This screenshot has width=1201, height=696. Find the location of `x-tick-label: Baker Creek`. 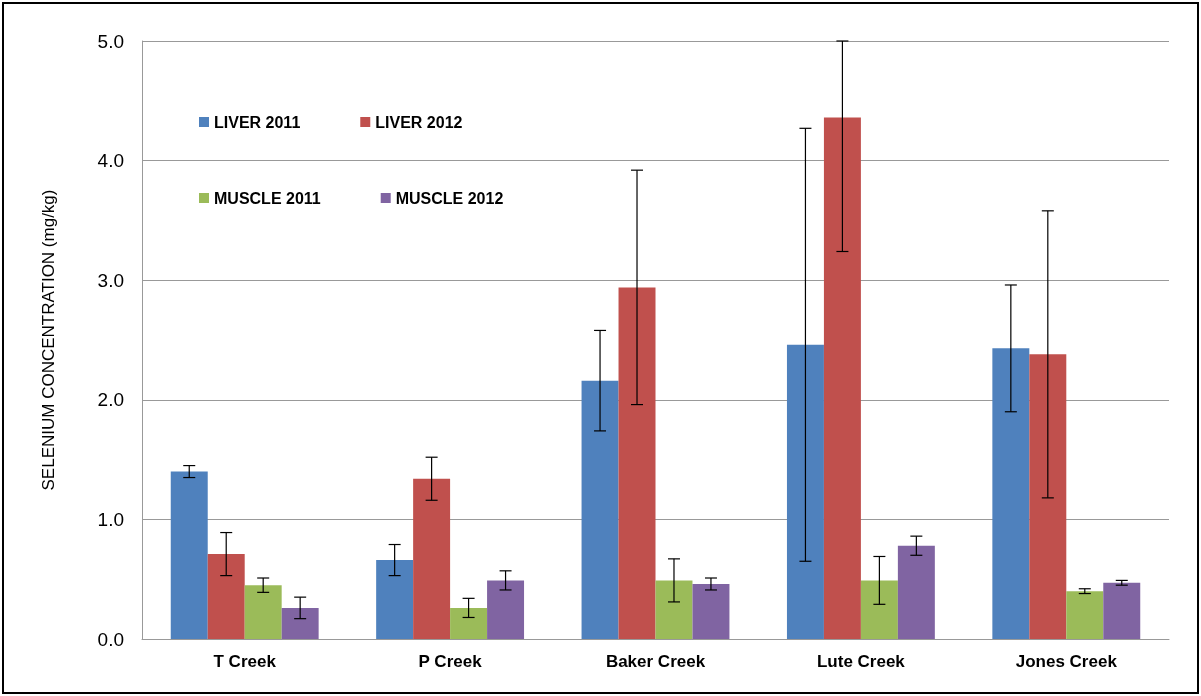

x-tick-label: Baker Creek is located at coordinates (655, 661).